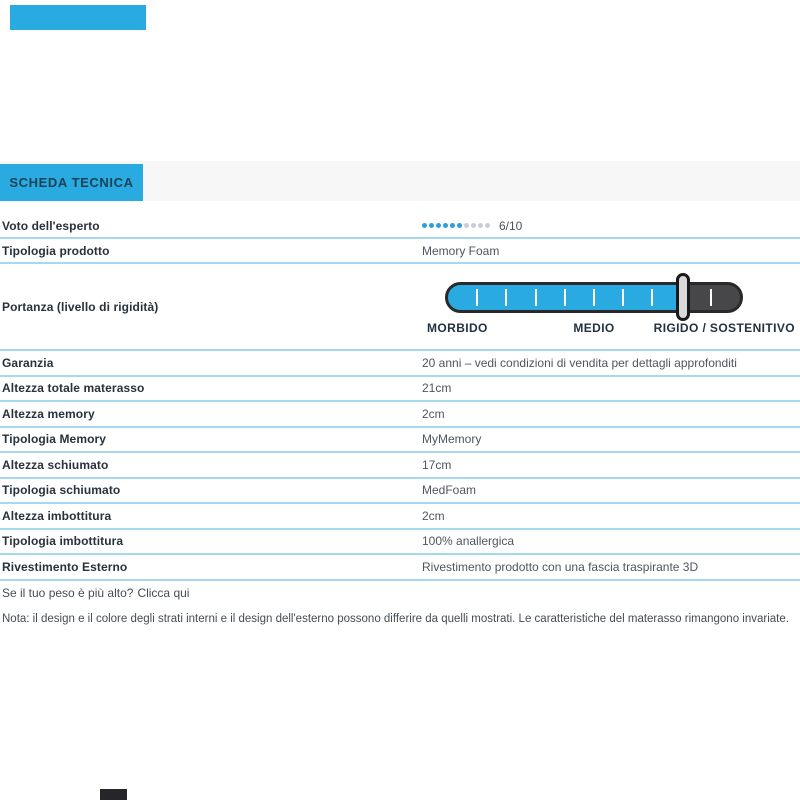 Image resolution: width=800 pixels, height=800 pixels. What do you see at coordinates (594, 328) in the screenshot?
I see `slider-label-medio: MEDIO` at bounding box center [594, 328].